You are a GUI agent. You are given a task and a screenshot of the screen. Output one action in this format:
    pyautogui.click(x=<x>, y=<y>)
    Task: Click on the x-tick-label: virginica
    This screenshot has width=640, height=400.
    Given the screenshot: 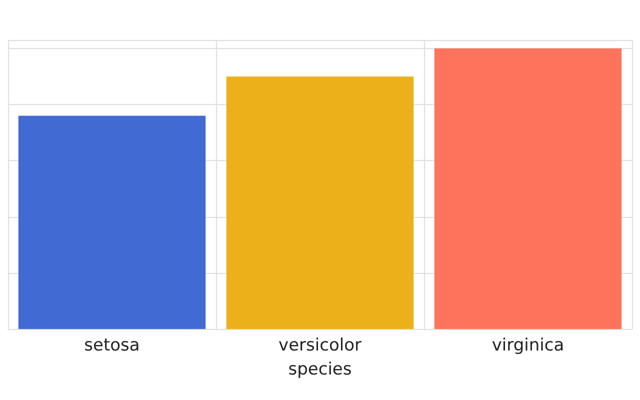 What is the action you would take?
    pyautogui.click(x=528, y=346)
    